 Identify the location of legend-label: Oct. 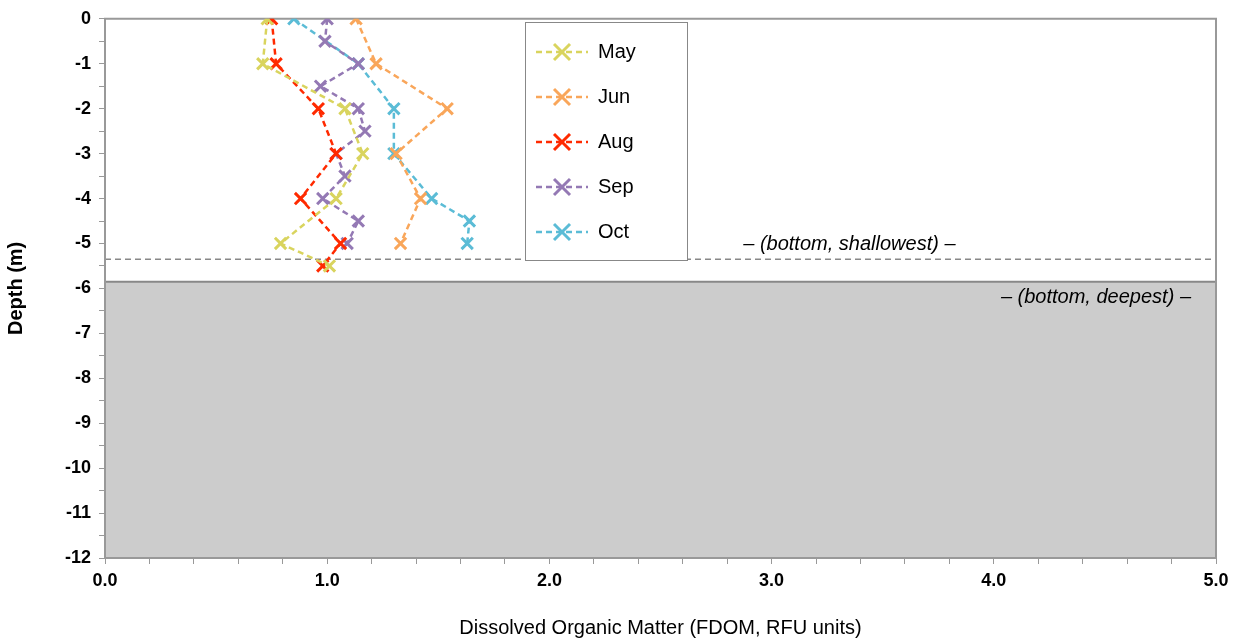
(614, 231).